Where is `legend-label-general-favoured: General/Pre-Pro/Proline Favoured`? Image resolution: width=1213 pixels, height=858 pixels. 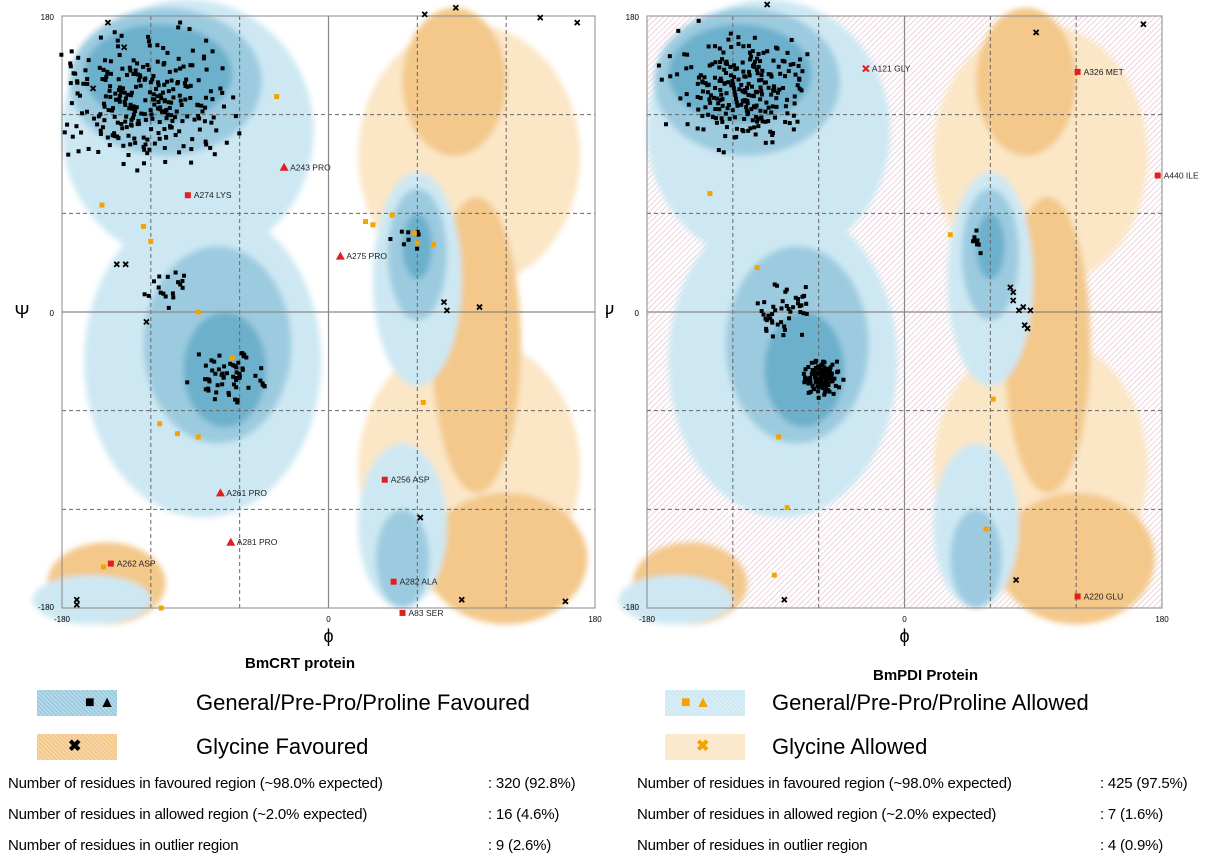
legend-label-general-favoured: General/Pre-Pro/Proline Favoured is located at coordinates (363, 702).